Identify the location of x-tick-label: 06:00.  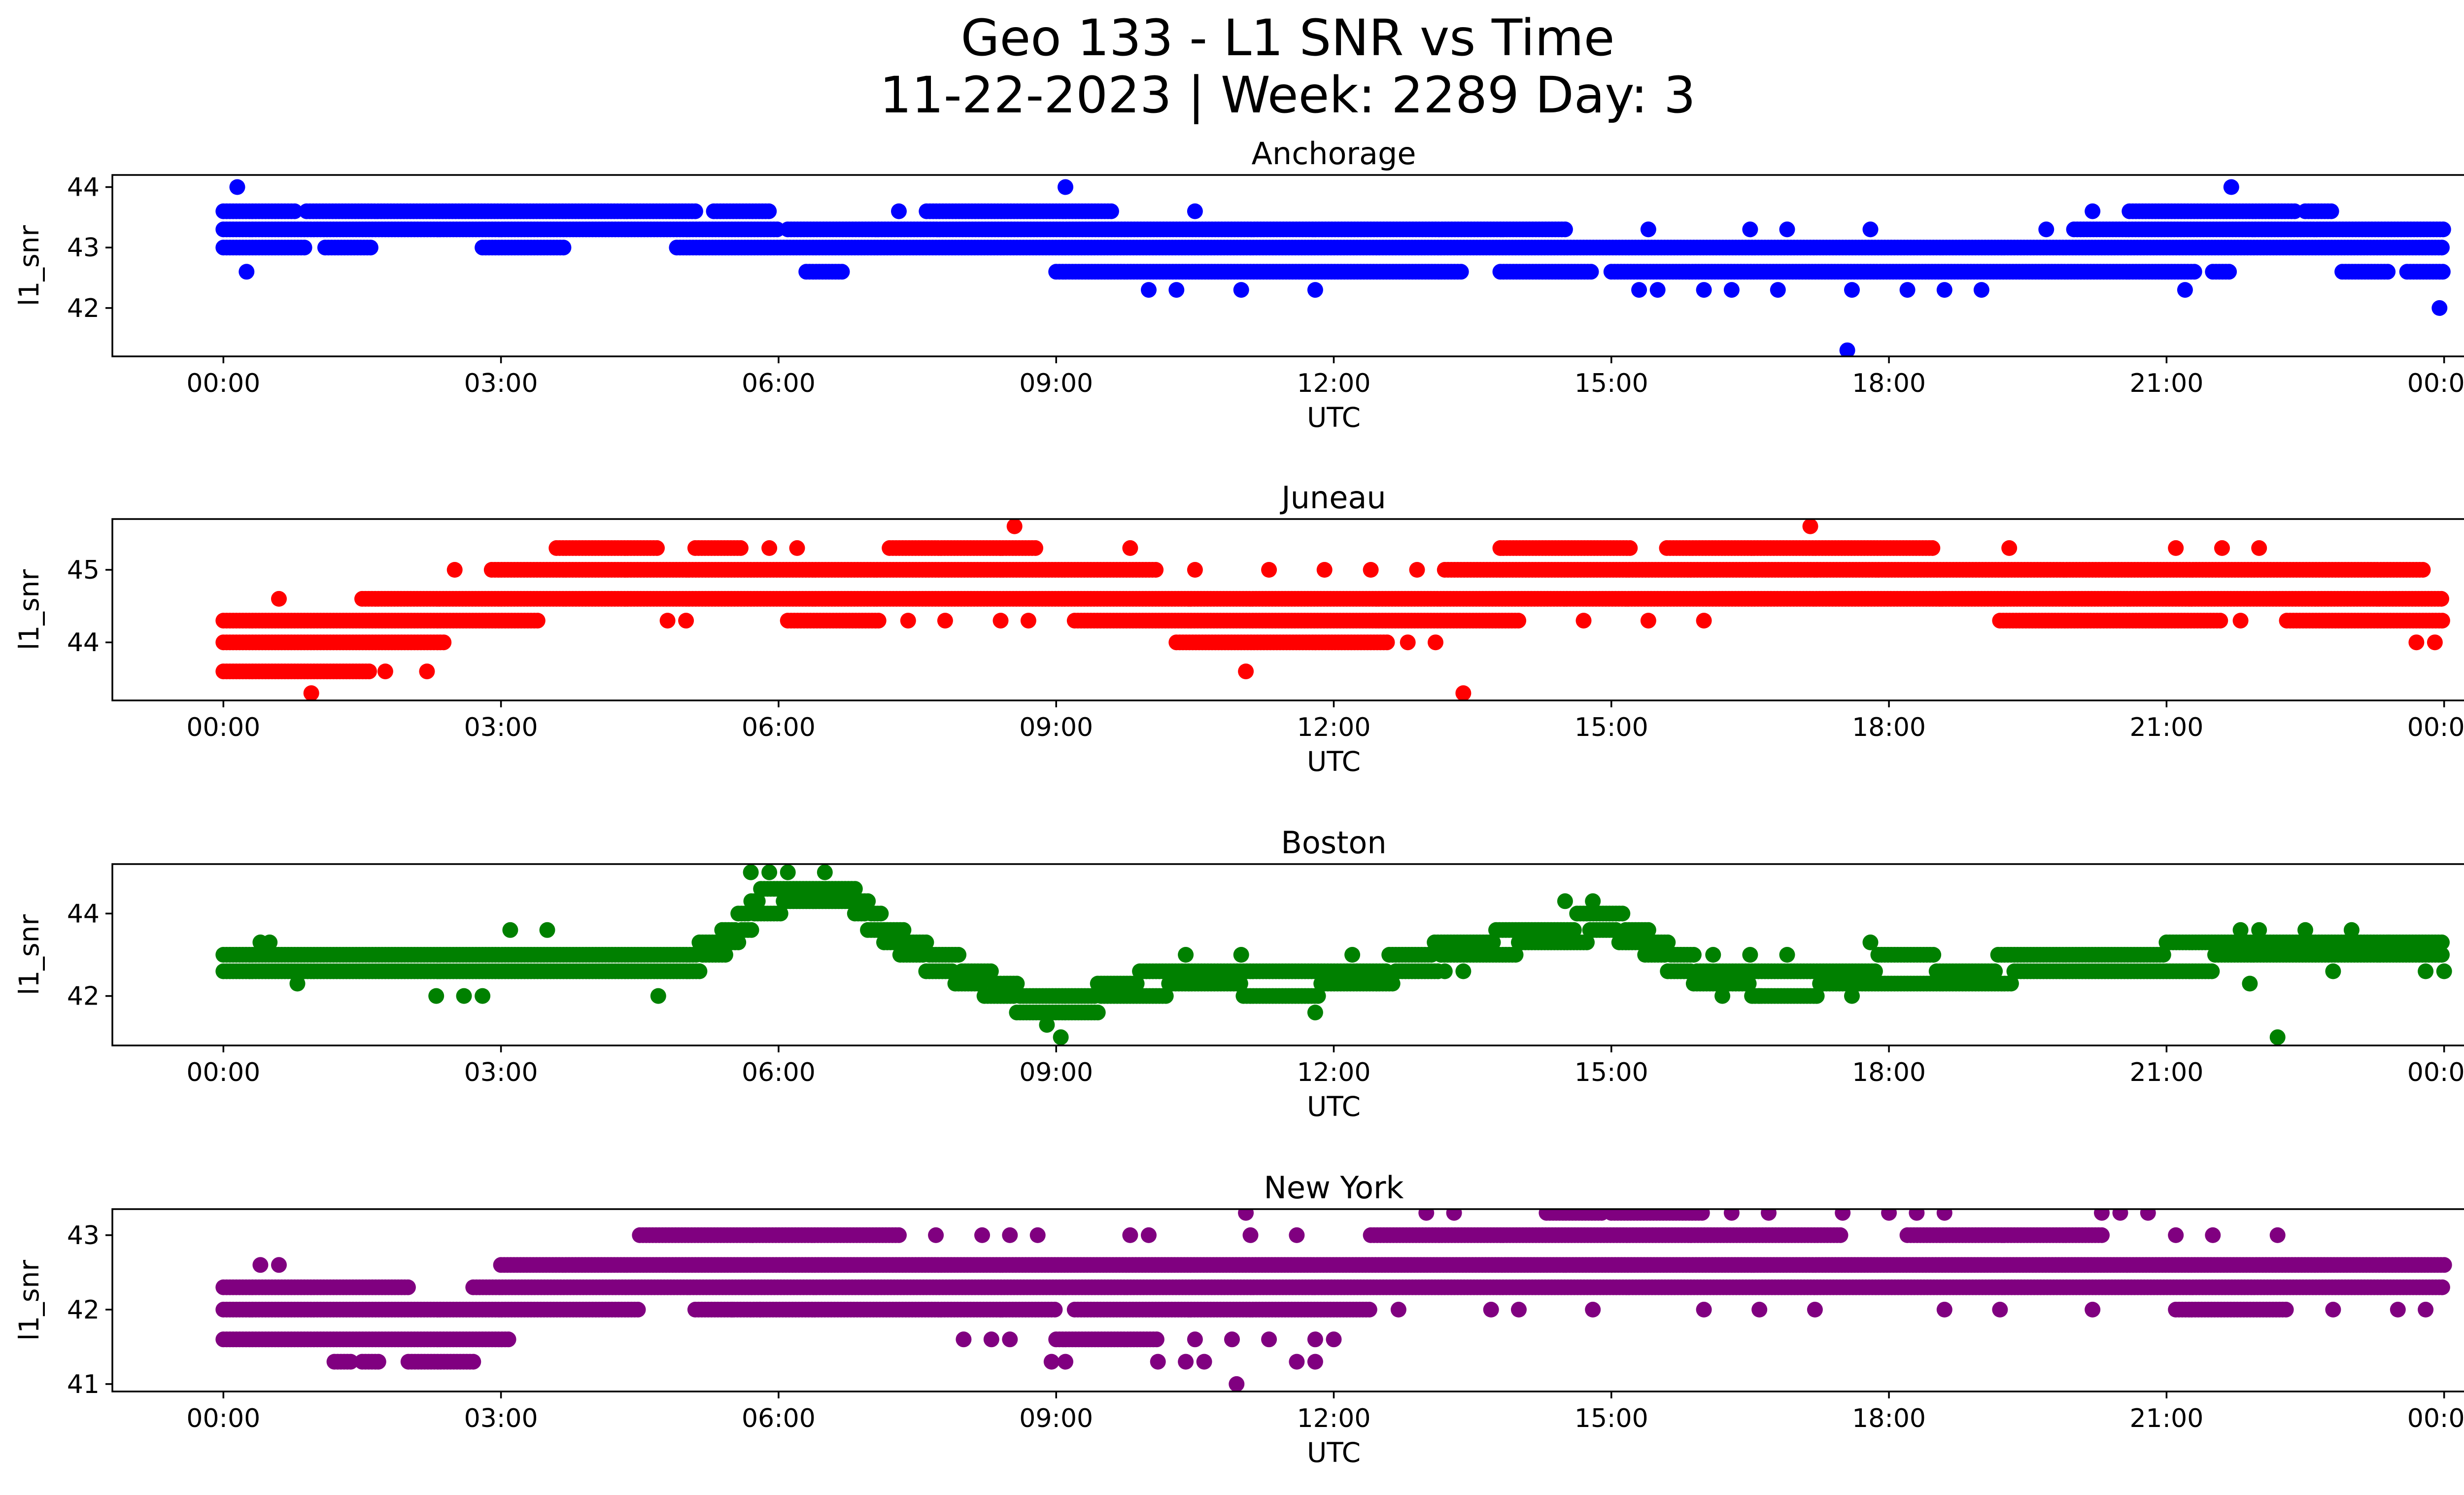
(779, 727).